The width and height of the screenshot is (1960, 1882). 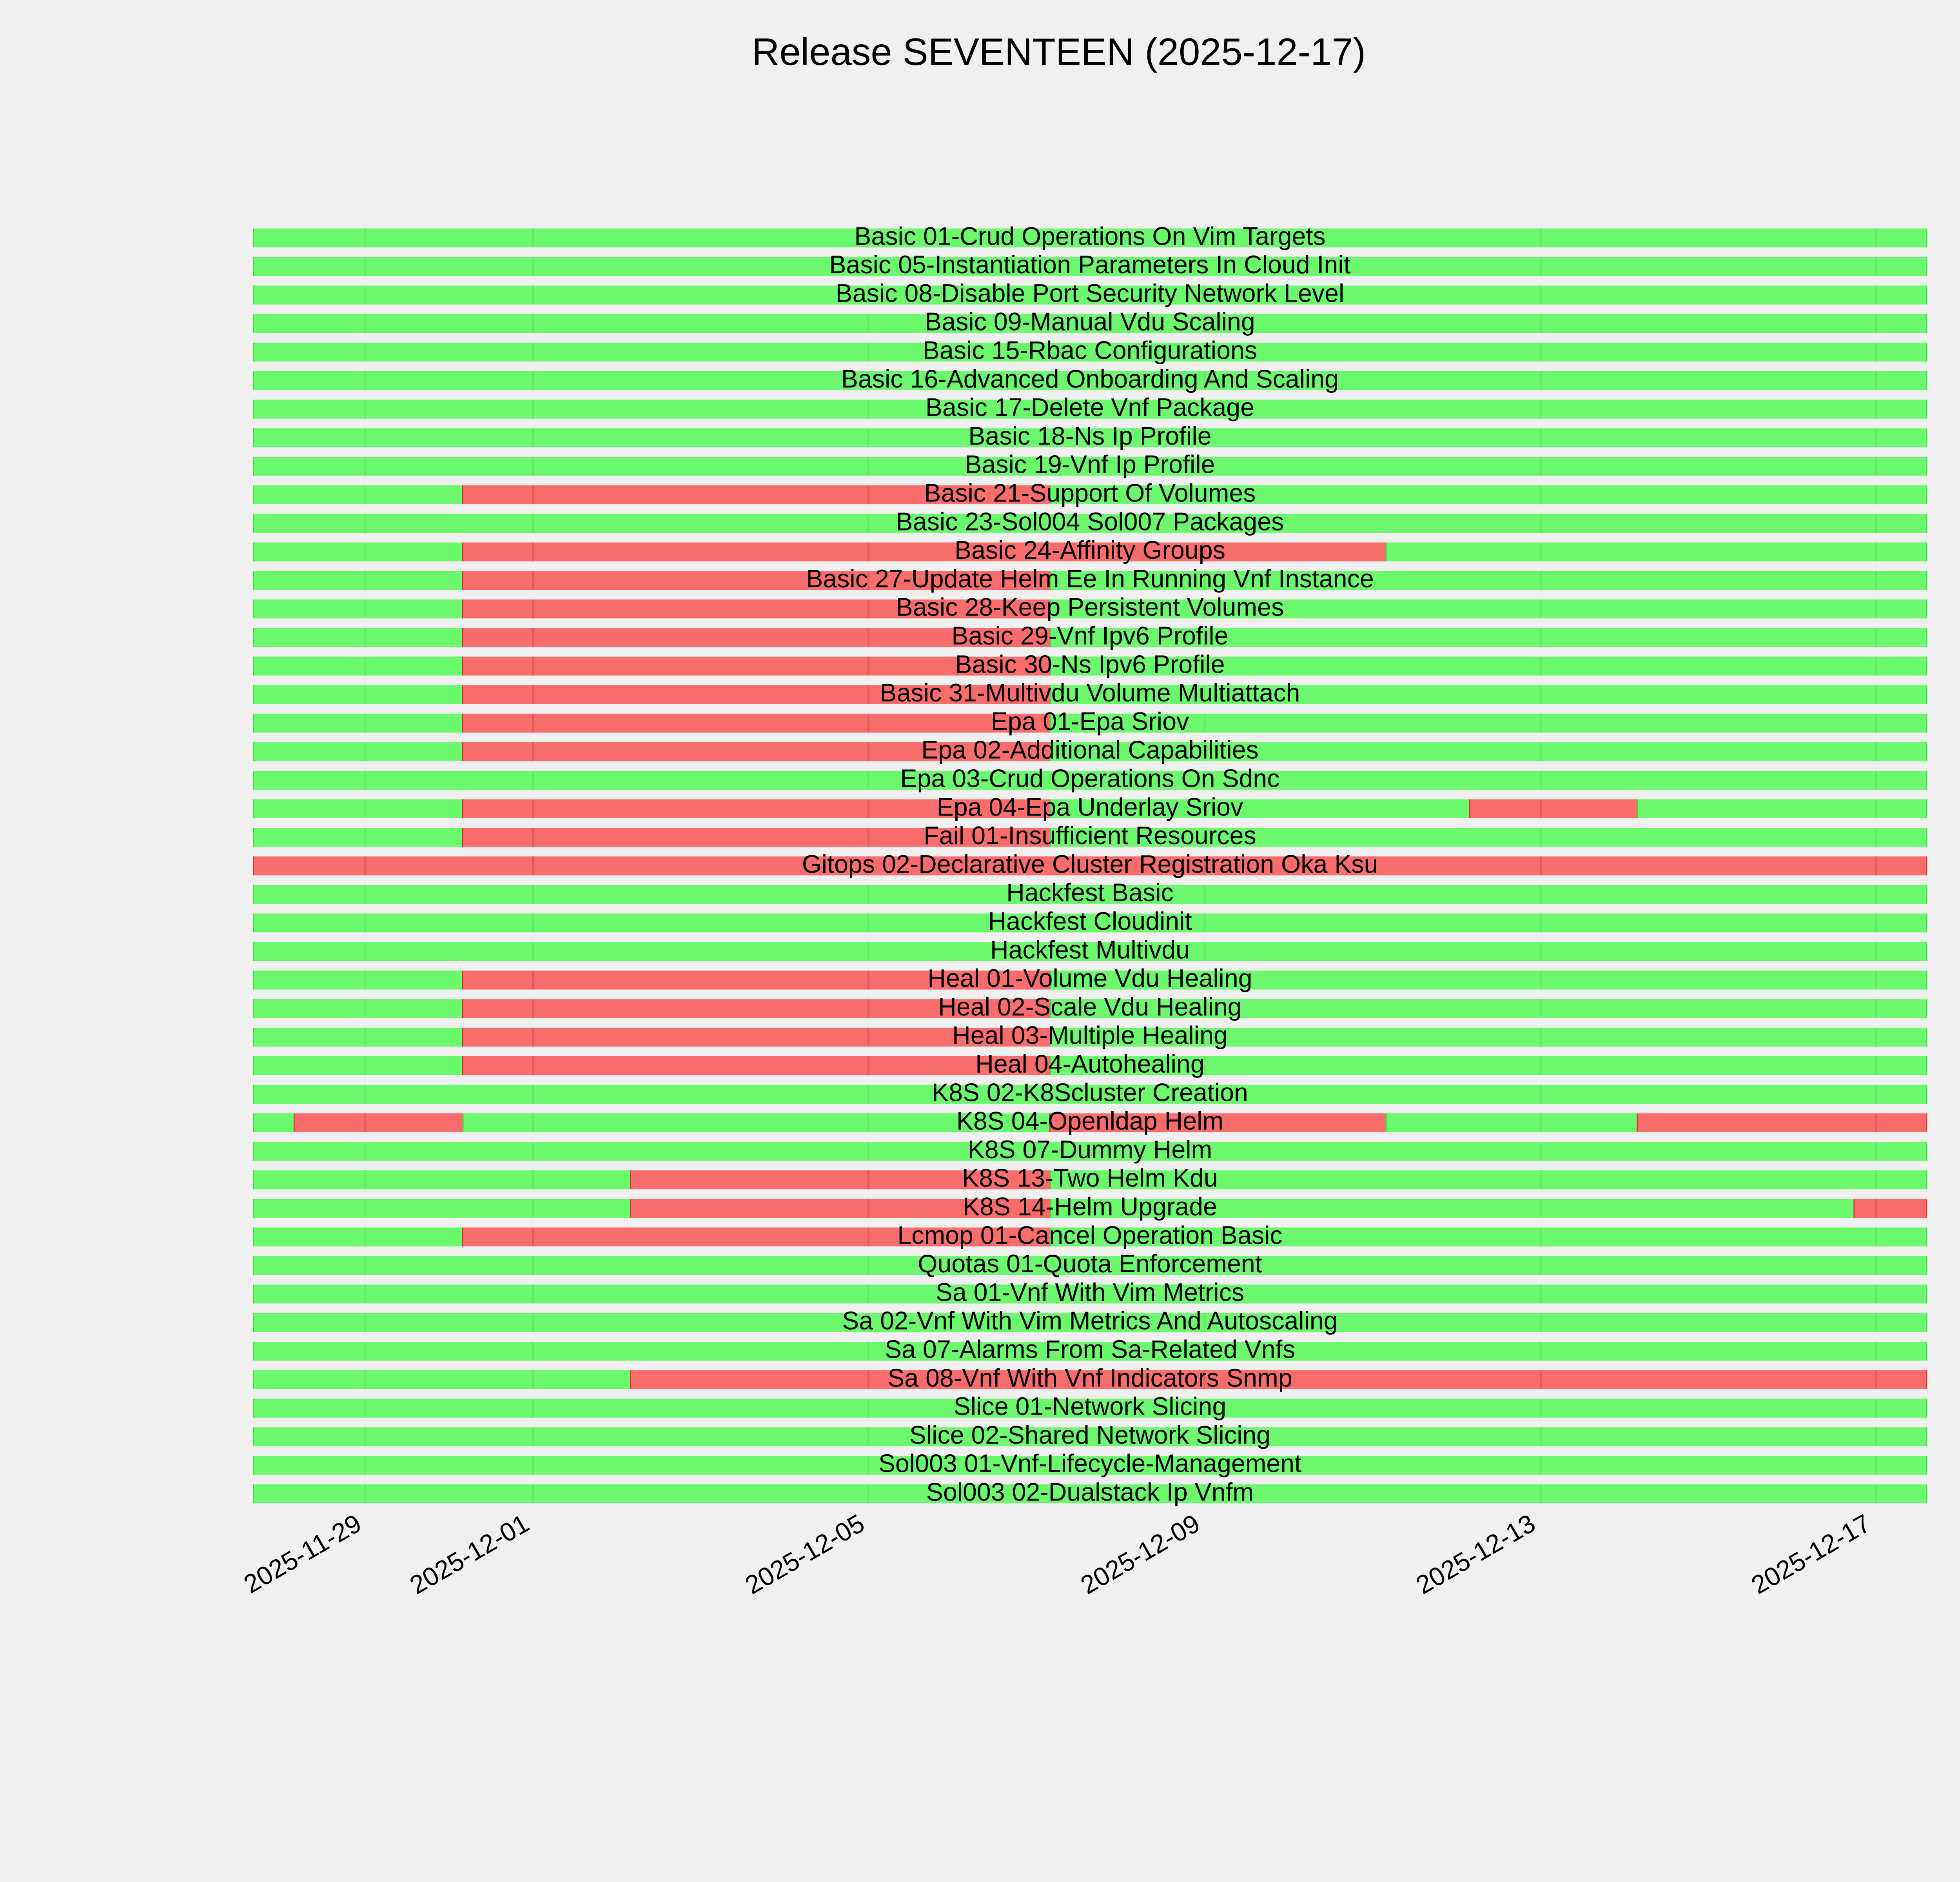 I want to click on svg-text:Sa 08-Vnf With Vnf Indicators: Sa 08-Vnf With Vnf Indicators Snmp, so click(x=1089, y=1378).